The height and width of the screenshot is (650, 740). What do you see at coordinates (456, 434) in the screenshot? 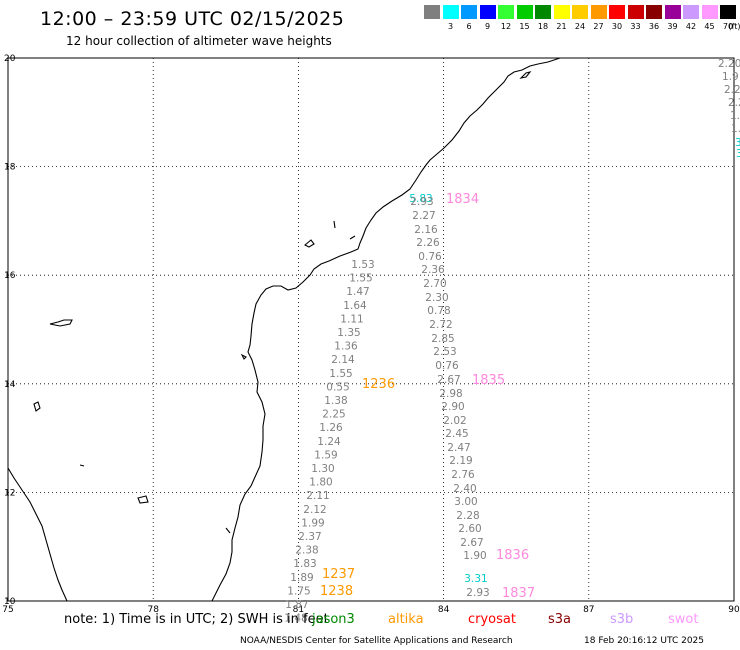
I see `wave-height-value: 2.45` at bounding box center [456, 434].